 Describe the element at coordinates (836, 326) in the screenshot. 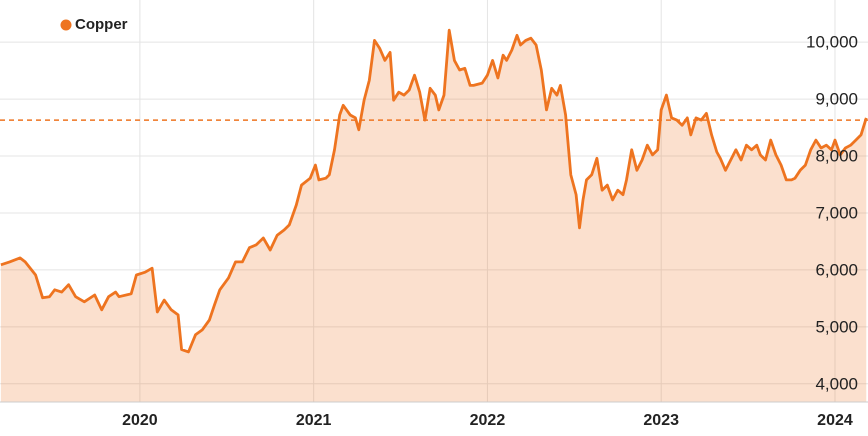

I see `y-tick-label: 5,000` at that location.